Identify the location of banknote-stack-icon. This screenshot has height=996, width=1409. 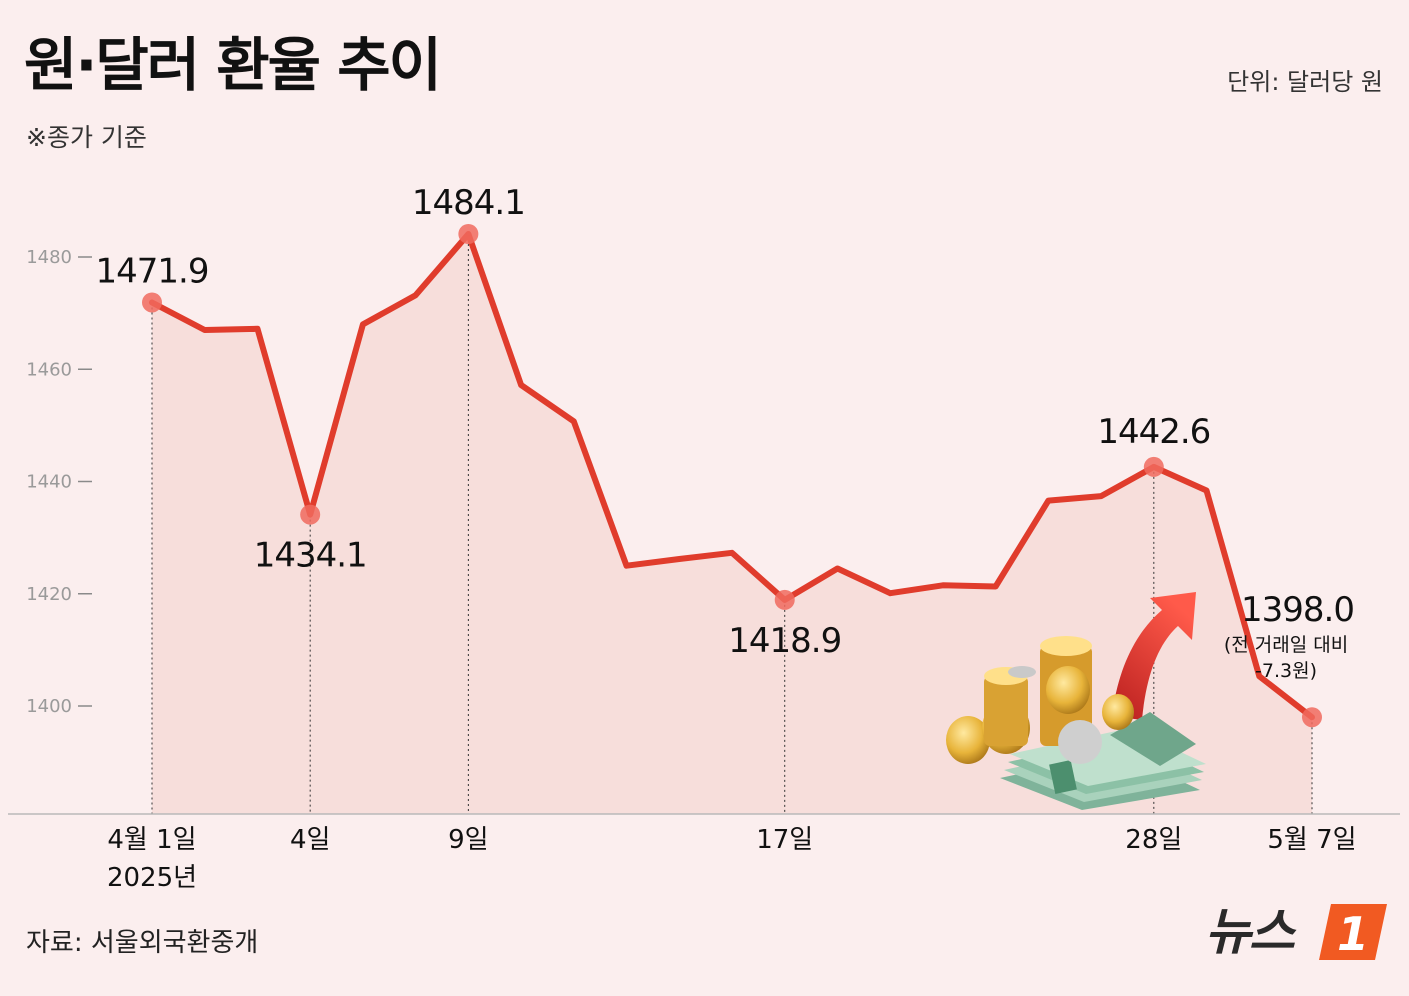
(1103, 761).